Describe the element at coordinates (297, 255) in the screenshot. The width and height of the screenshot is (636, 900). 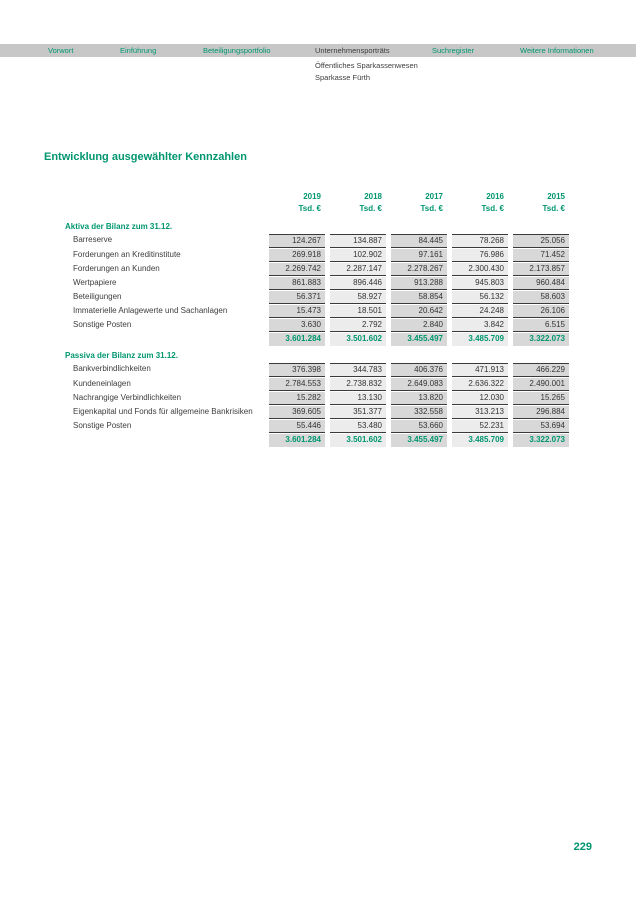
I see `value-cell: 269.918` at that location.